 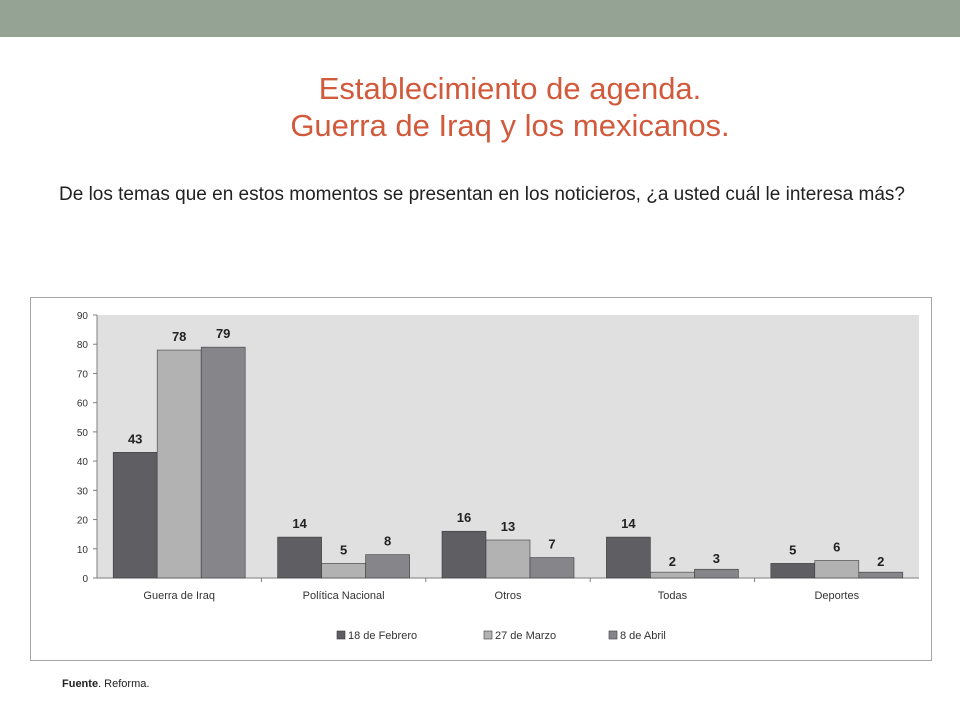 What do you see at coordinates (836, 546) in the screenshot?
I see `bar-value-label: 6` at bounding box center [836, 546].